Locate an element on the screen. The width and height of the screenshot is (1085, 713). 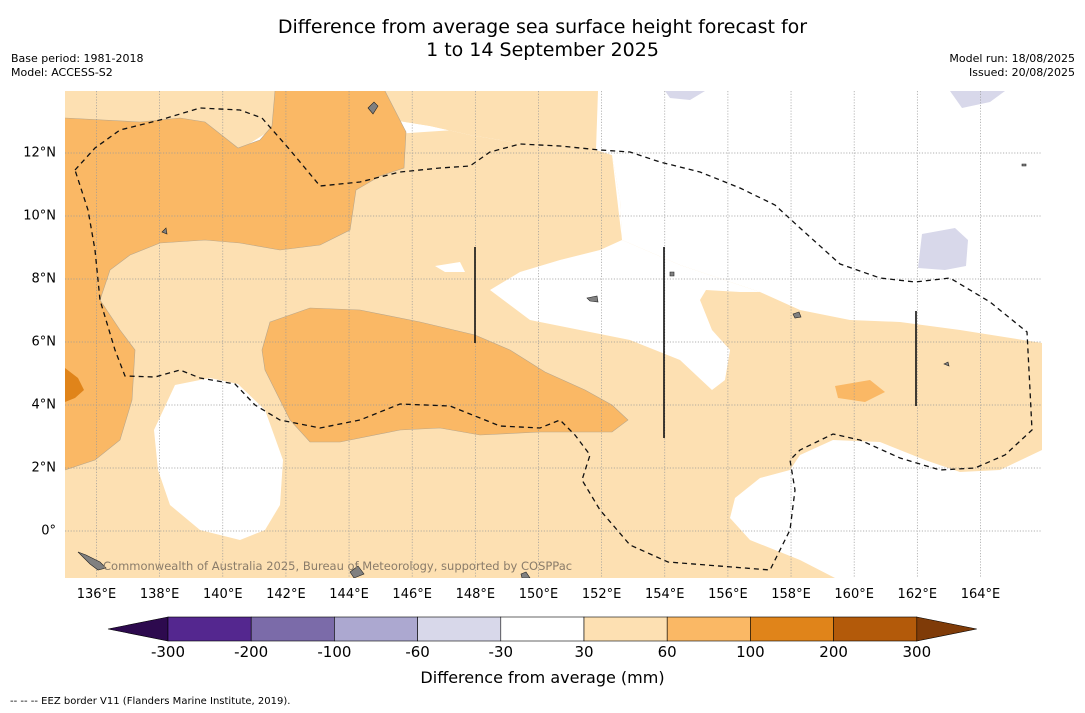
colorbar-tick-label: -300 is located at coordinates (168, 652).